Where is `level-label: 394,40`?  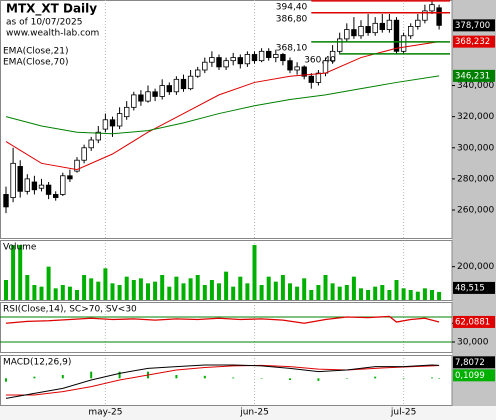
level-label: 394,40 is located at coordinates (292, 7).